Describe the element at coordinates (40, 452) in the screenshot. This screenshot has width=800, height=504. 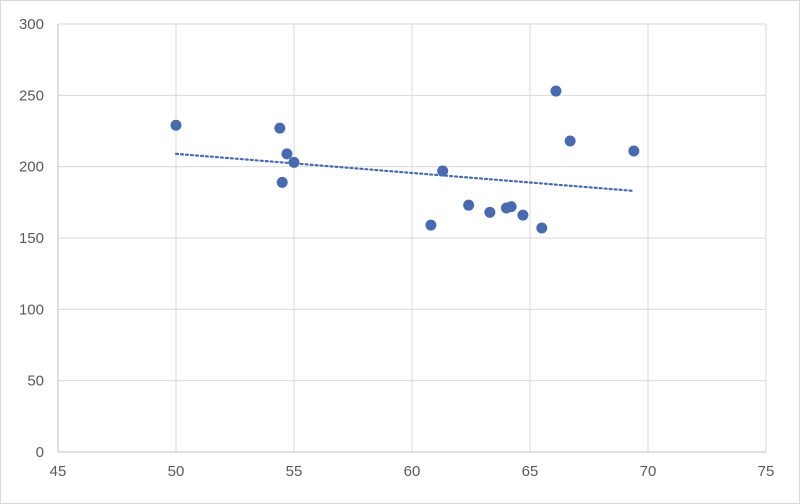
I see `y-tick-label: 0` at that location.